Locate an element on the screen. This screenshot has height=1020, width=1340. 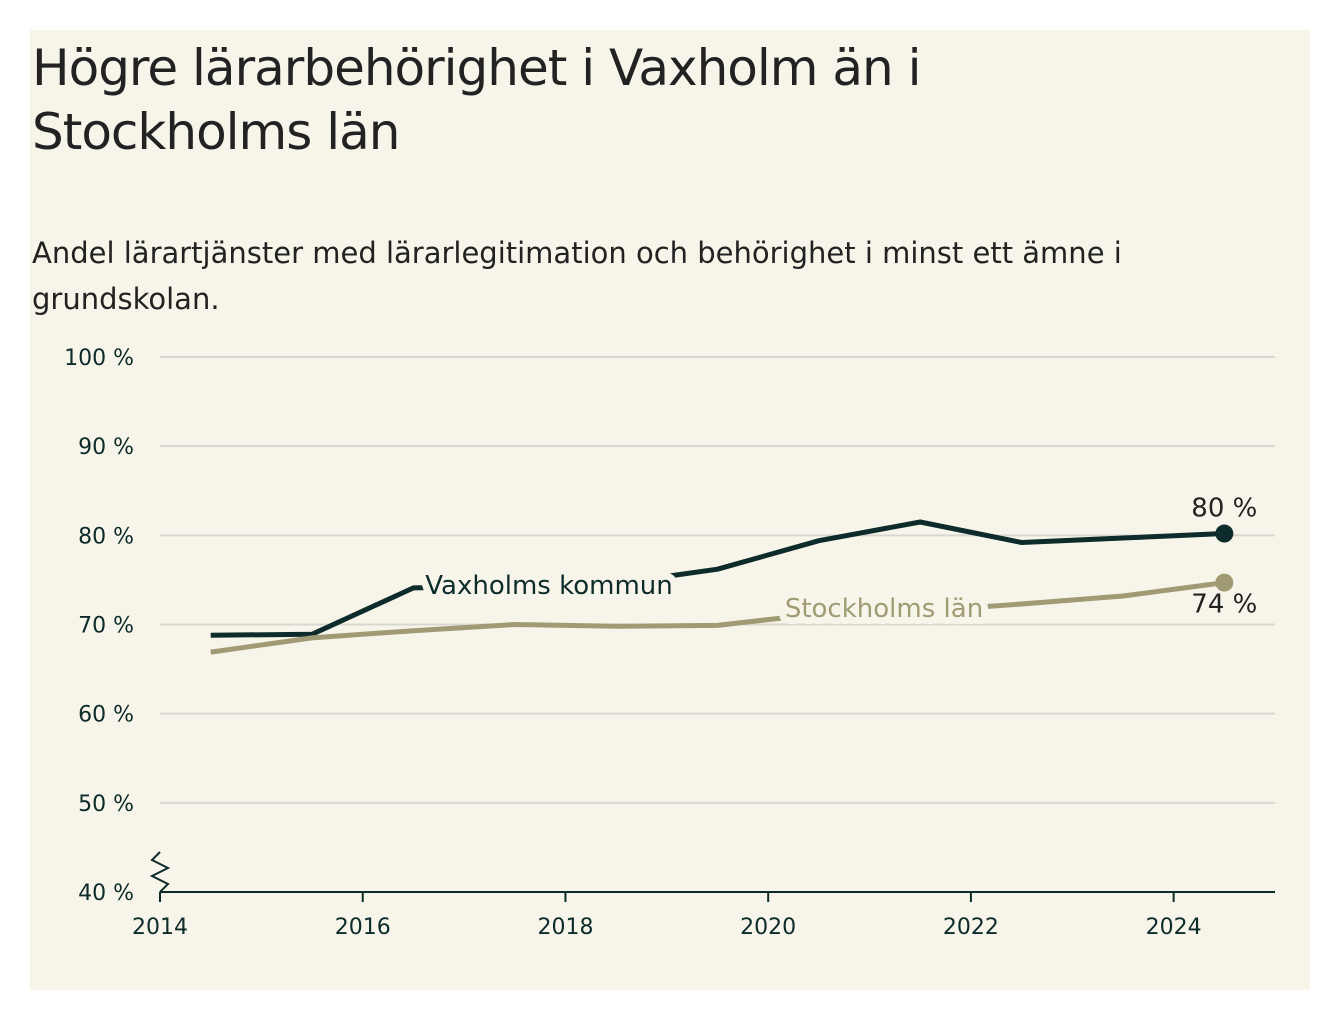
x-tick-label: 2024 is located at coordinates (1174, 927).